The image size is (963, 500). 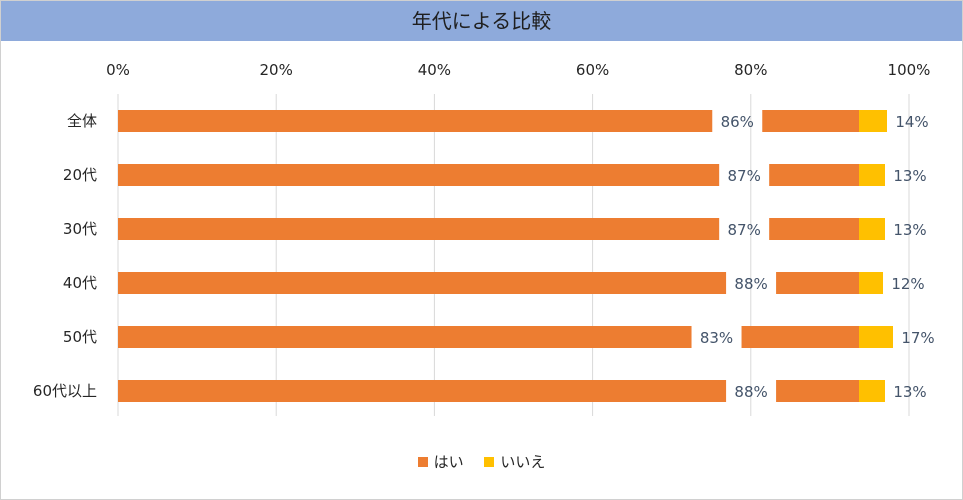 I want to click on legend-item-no: いいえ, so click(x=514, y=461).